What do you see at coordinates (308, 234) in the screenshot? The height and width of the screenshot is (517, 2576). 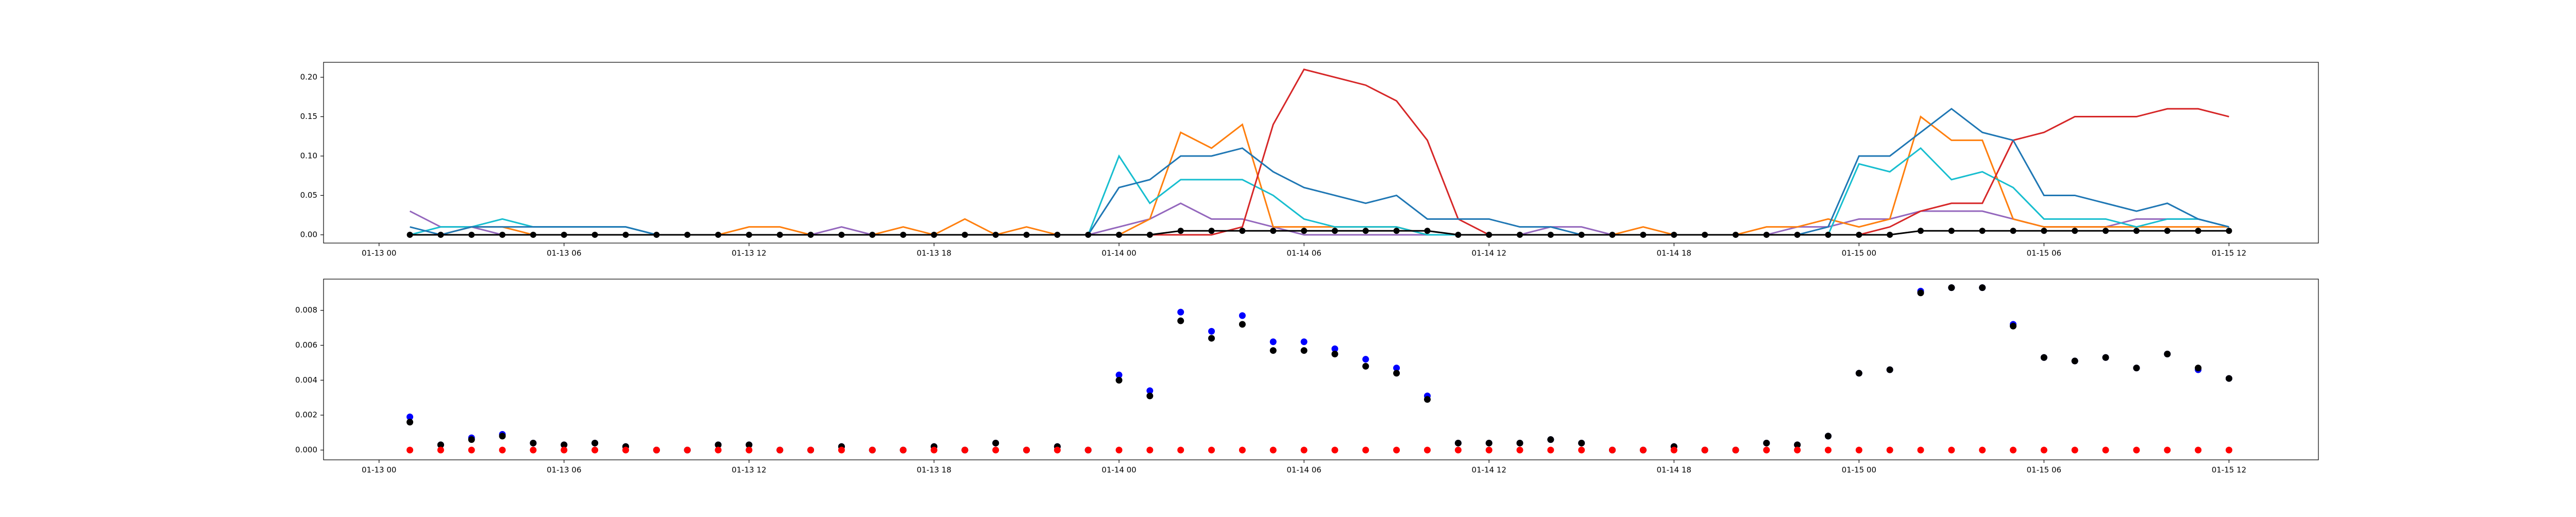 I see `y-tick-label: 0.00` at bounding box center [308, 234].